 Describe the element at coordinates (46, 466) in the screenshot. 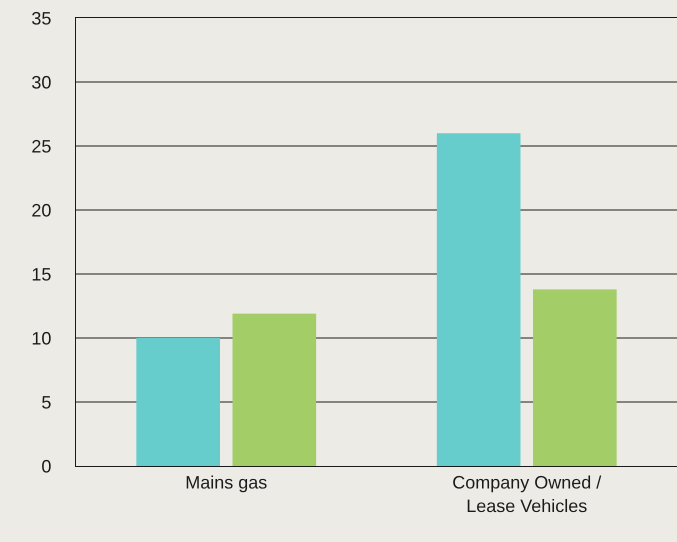

I see `y-tick-label: 0` at that location.